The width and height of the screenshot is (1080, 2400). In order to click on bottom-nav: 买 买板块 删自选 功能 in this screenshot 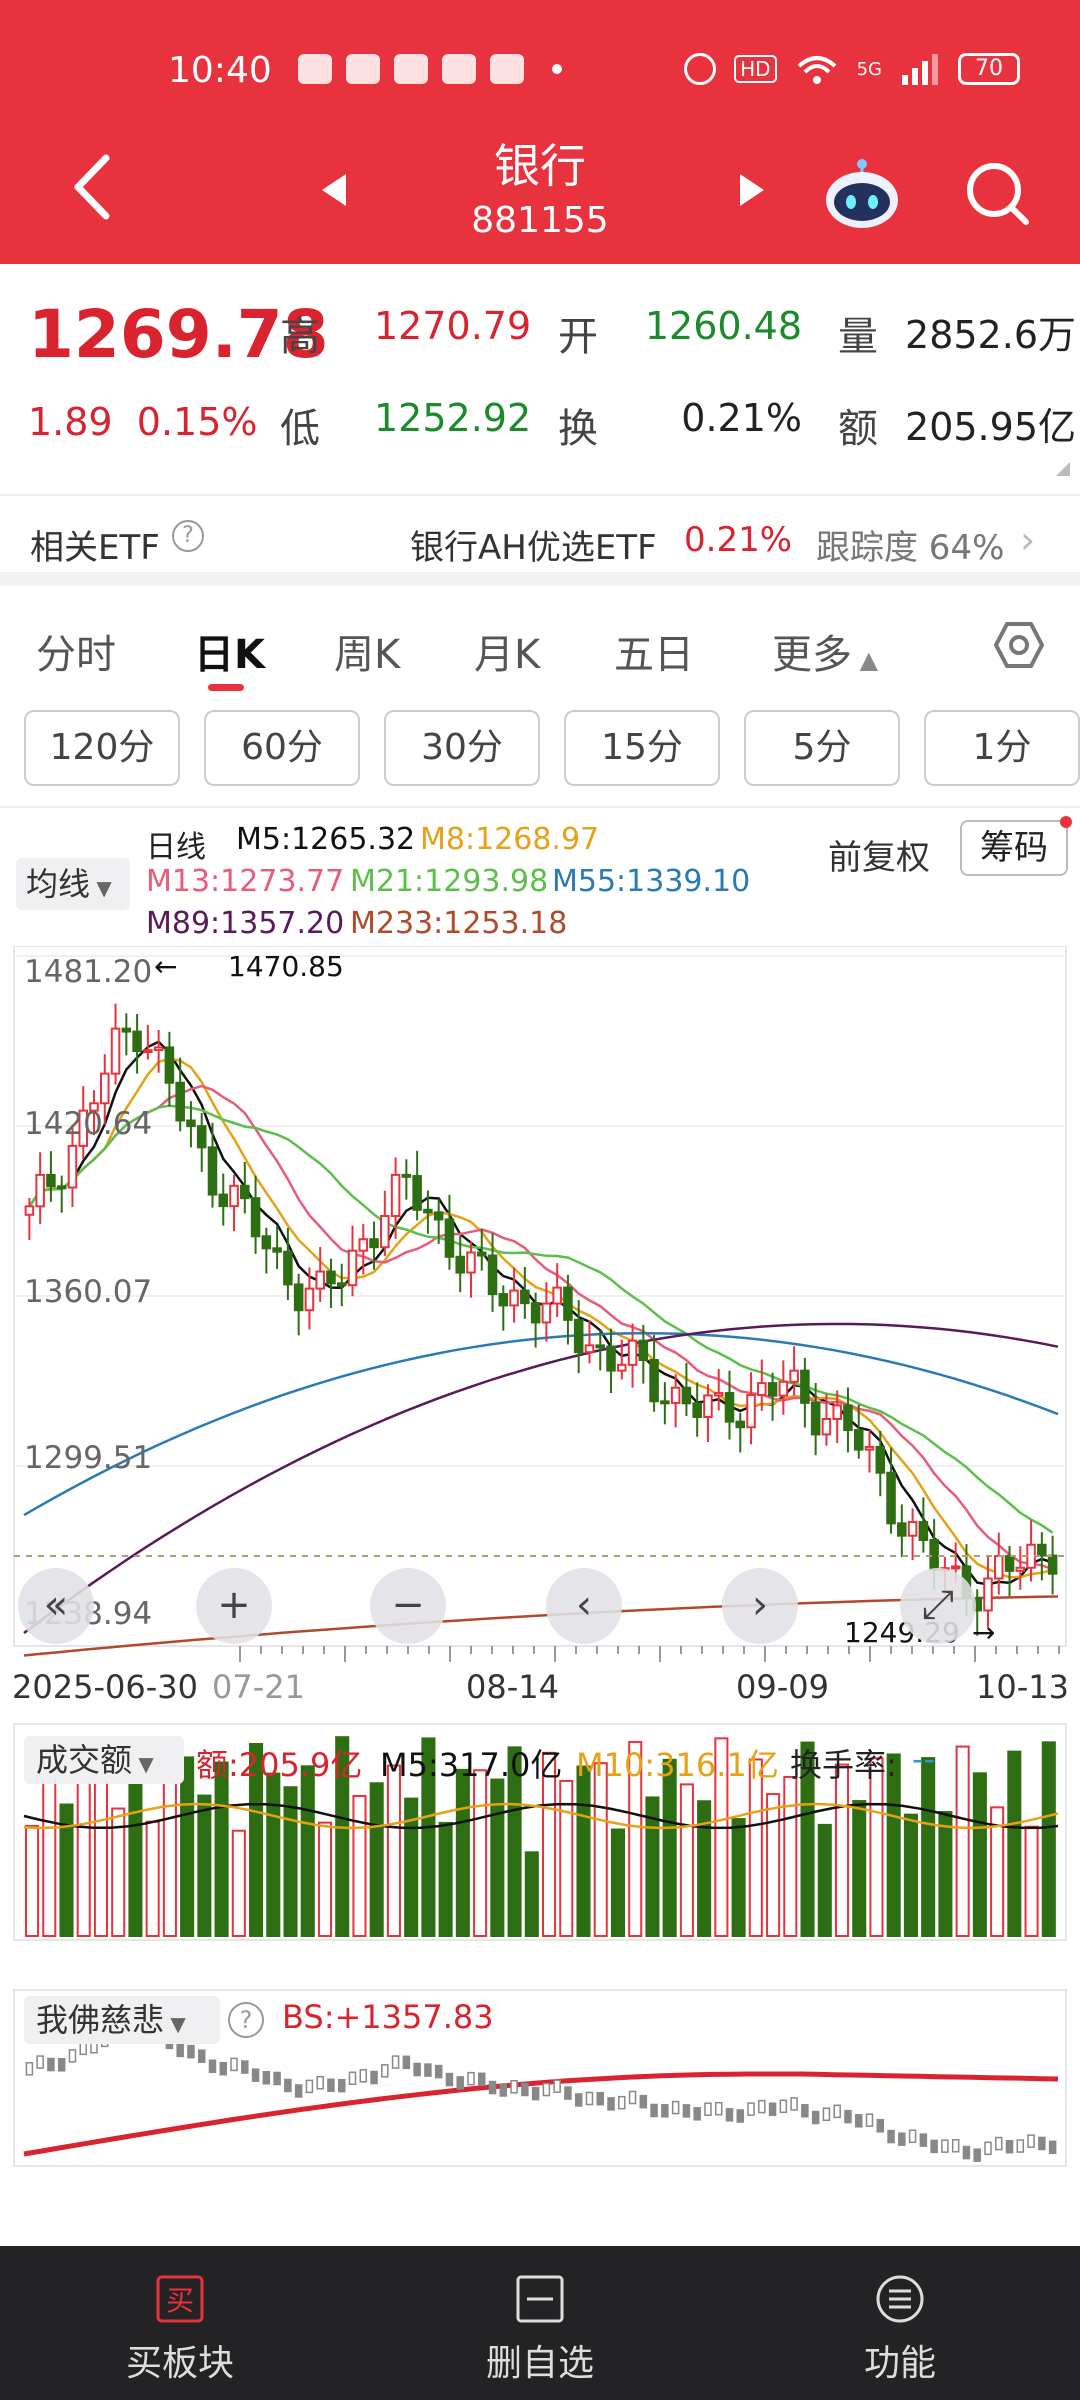, I will do `click(540, 2323)`.